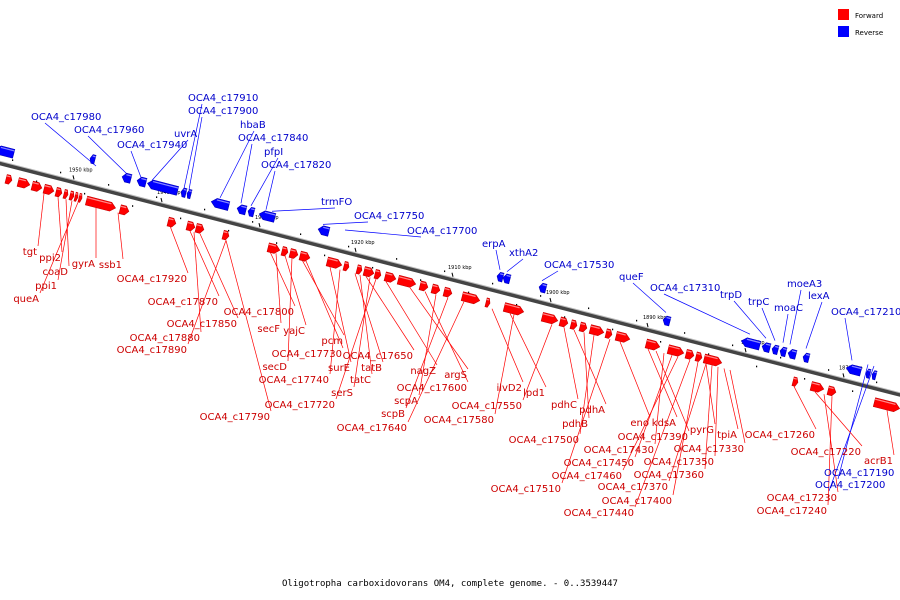 Image resolution: width=900 pixels, height=600 pixels. What do you see at coordinates (709, 449) in the screenshot?
I see `gene-label: OCA4_c17330` at bounding box center [709, 449].